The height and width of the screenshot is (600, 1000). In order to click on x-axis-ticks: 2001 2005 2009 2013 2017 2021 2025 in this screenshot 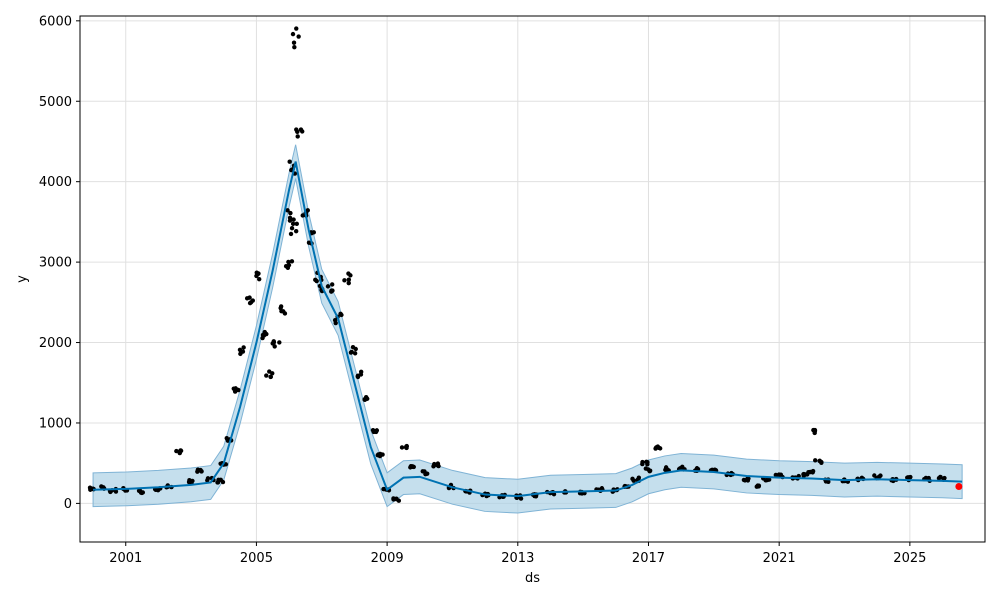, I will do `click(517, 554)`.